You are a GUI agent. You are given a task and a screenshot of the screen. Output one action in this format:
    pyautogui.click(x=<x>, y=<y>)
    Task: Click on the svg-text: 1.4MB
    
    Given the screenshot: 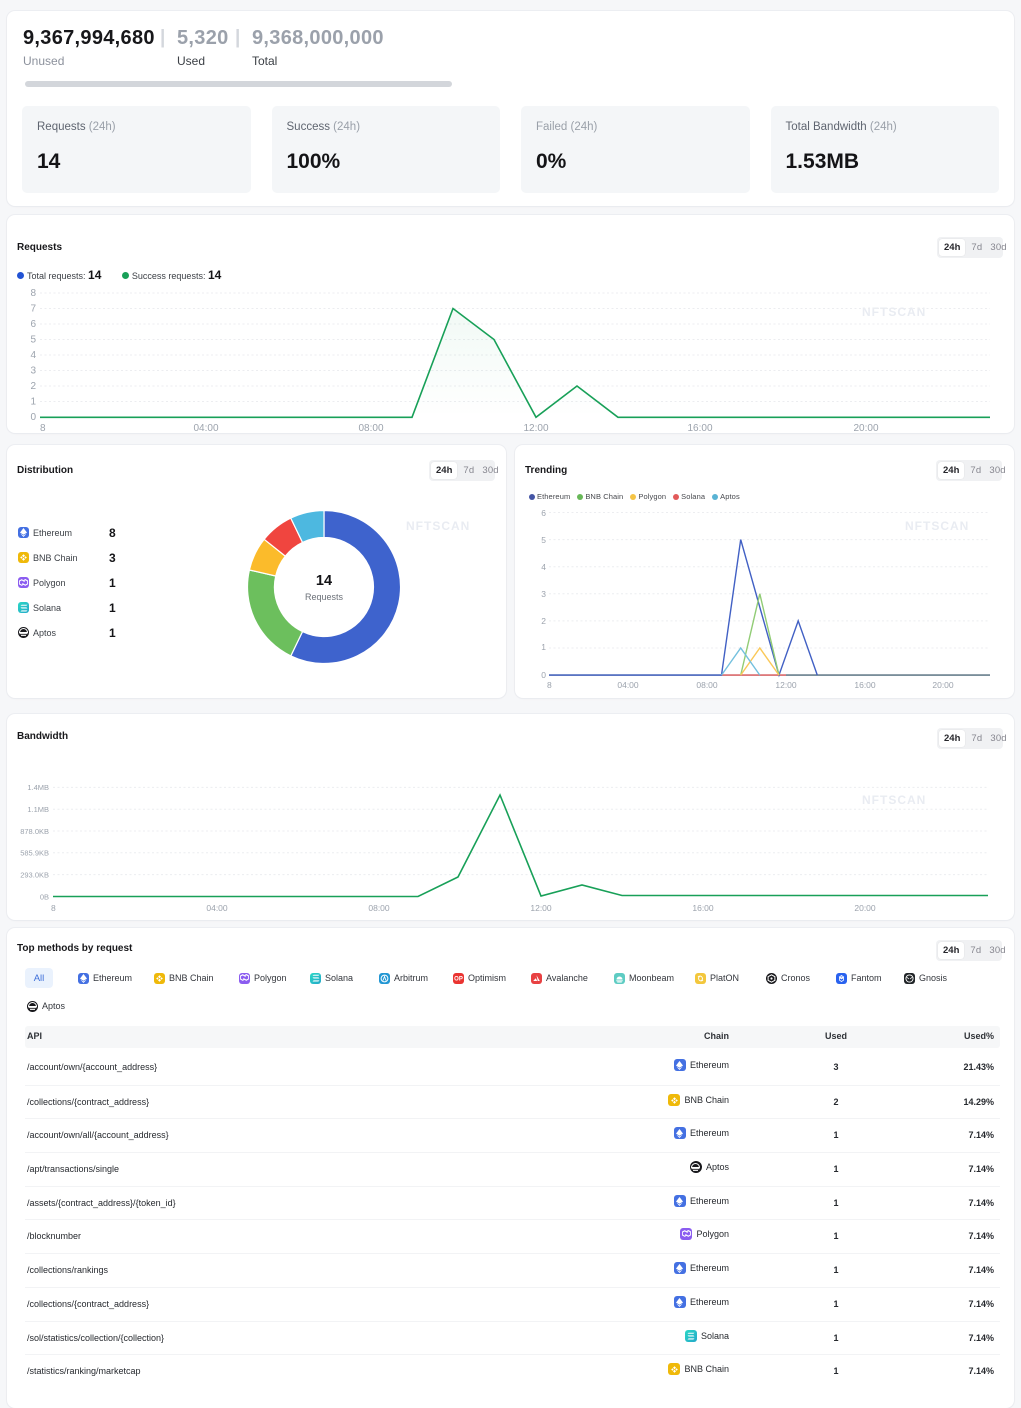 What is the action you would take?
    pyautogui.click(x=38, y=787)
    